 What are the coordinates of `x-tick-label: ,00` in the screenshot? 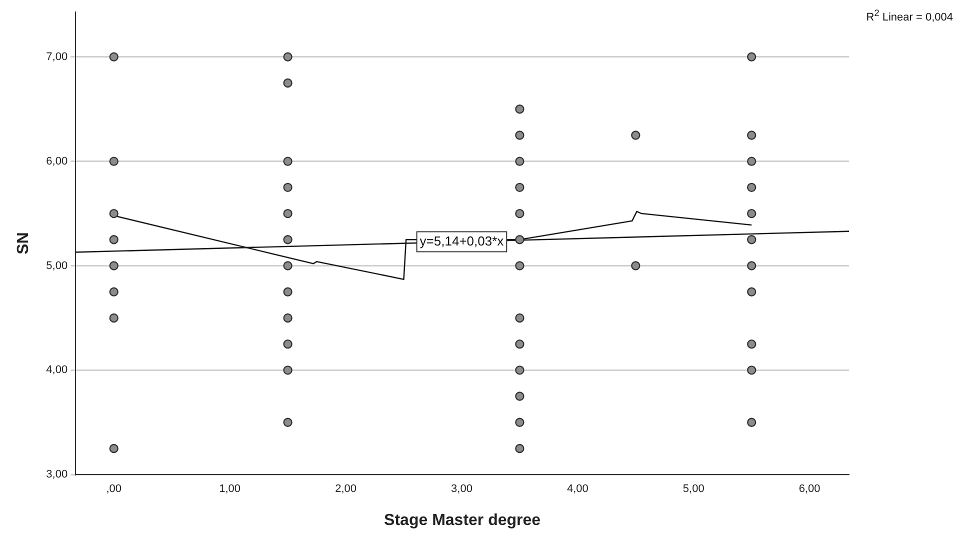 It's located at (114, 489).